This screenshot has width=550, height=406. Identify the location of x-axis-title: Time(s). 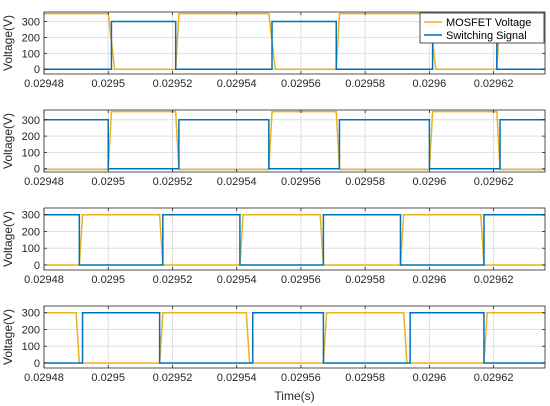
(294, 396).